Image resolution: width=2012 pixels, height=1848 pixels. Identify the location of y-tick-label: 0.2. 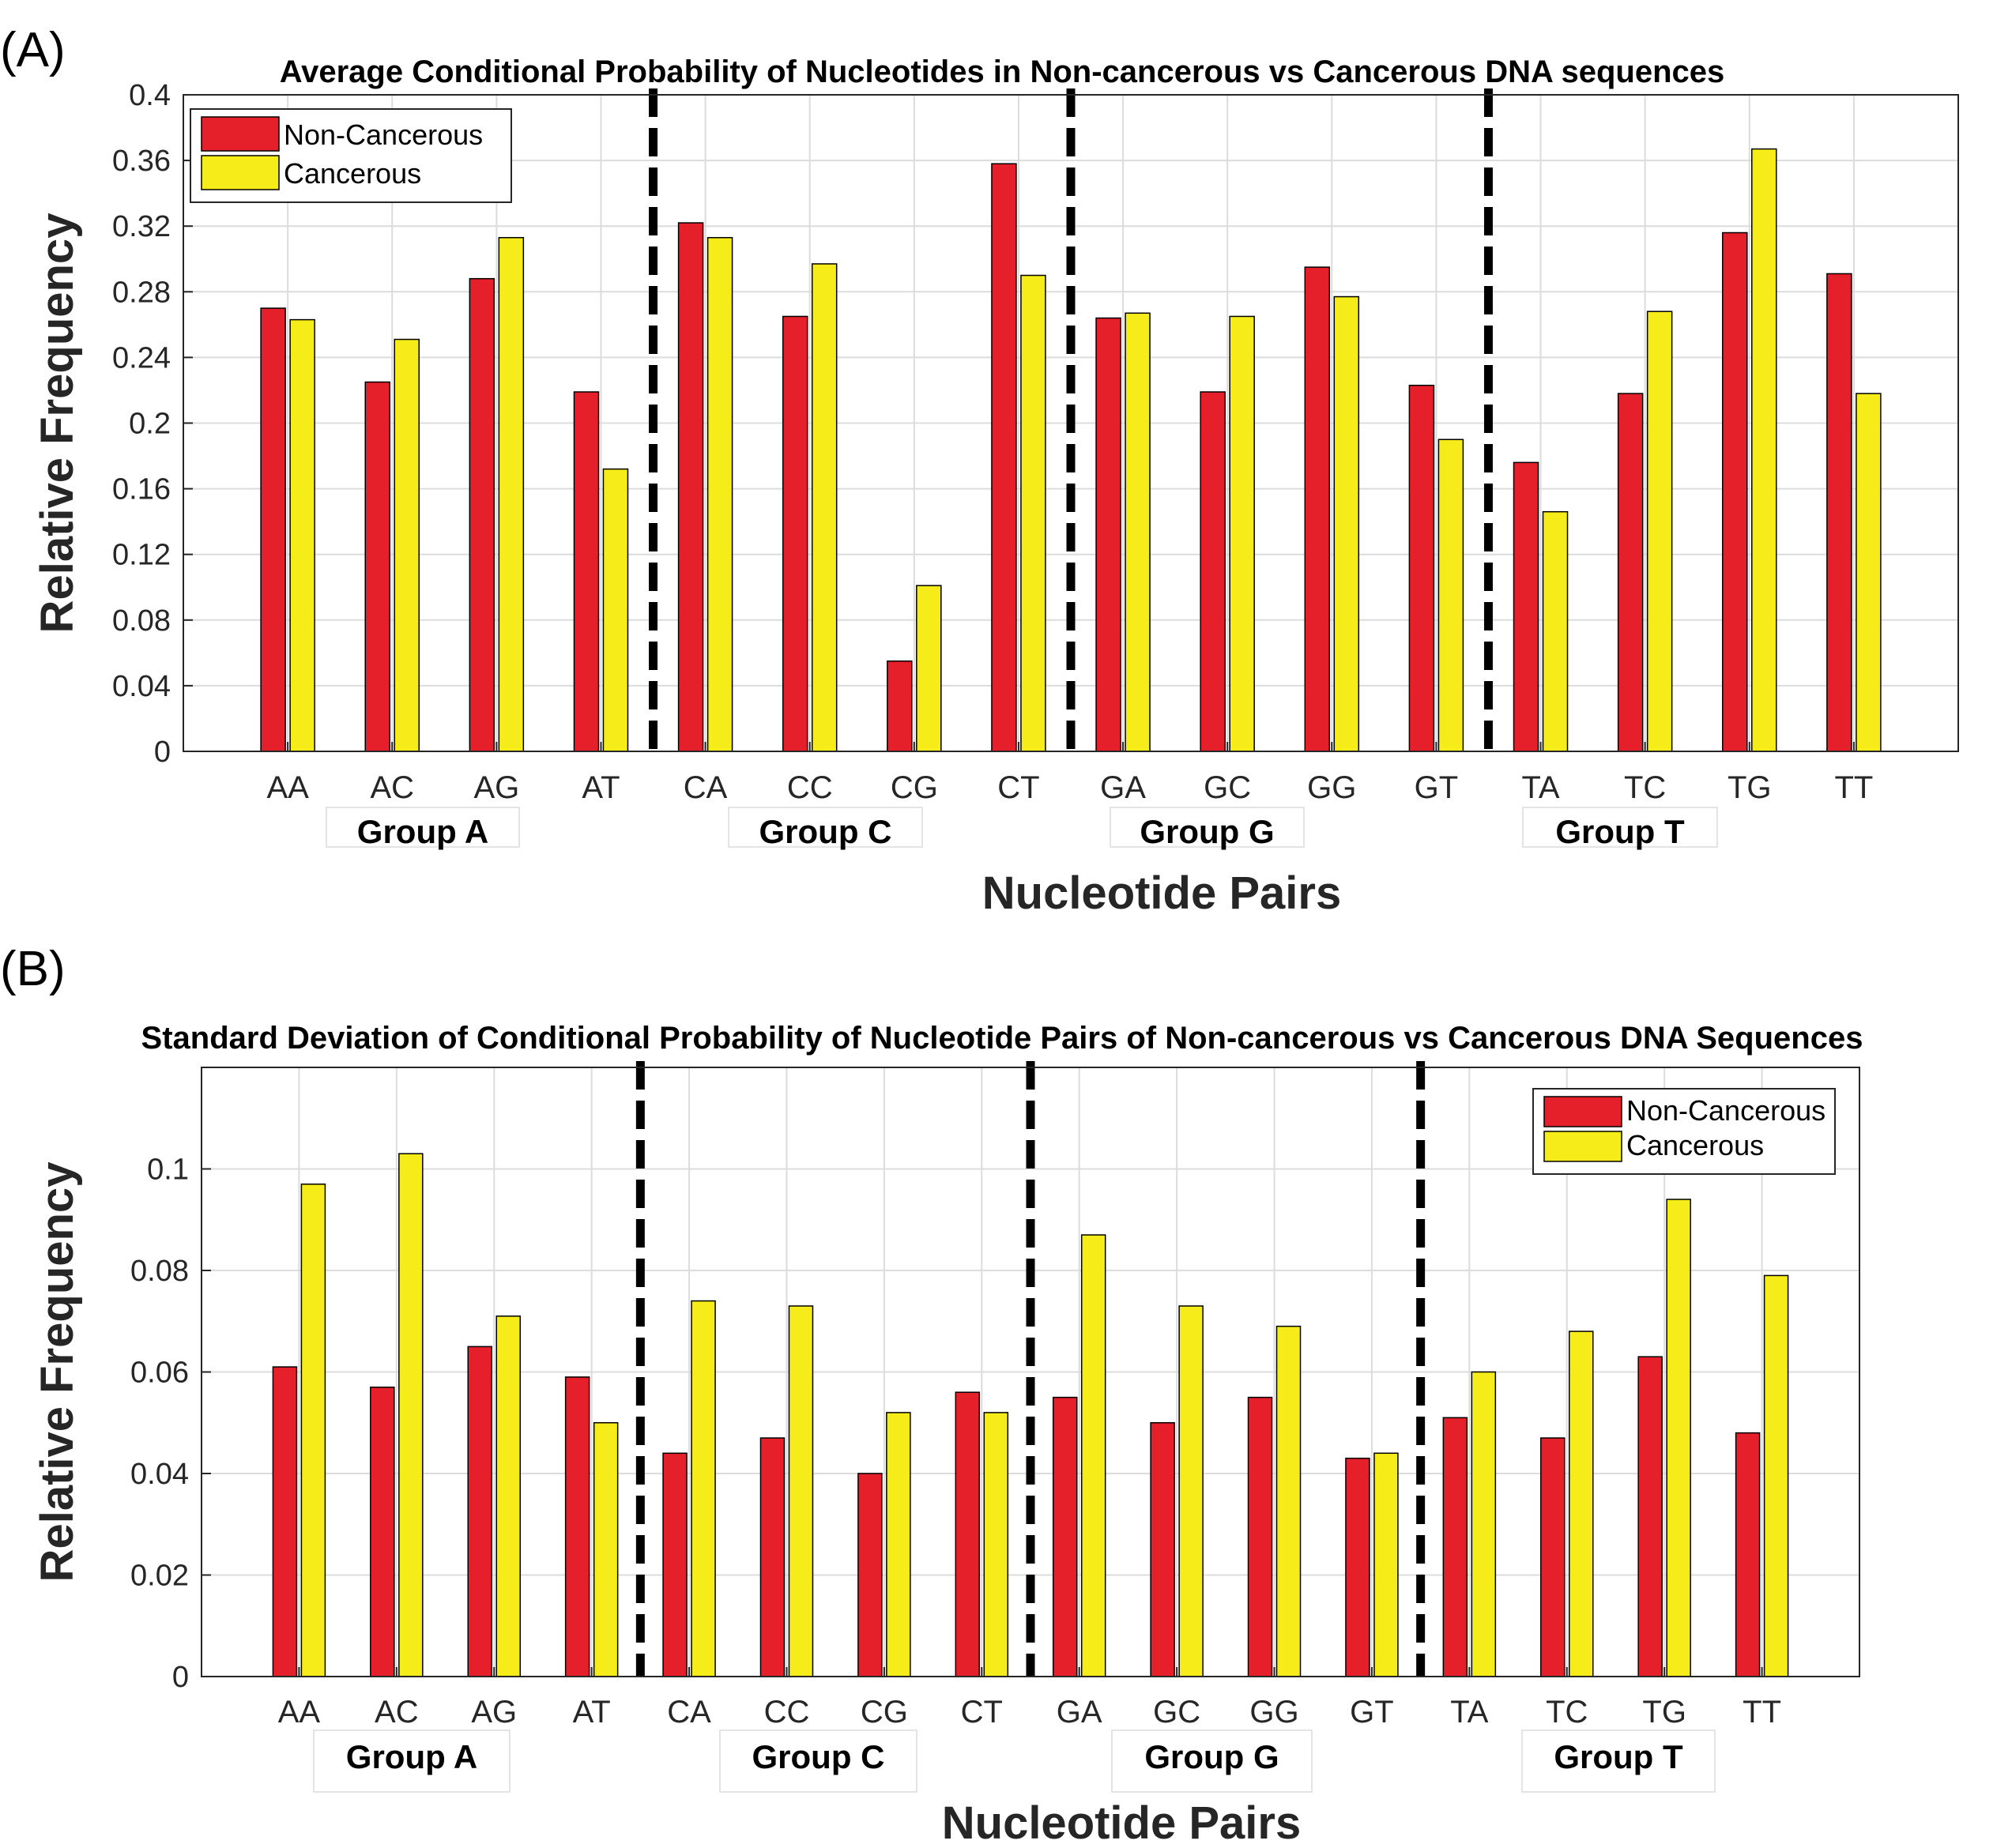
(150, 424).